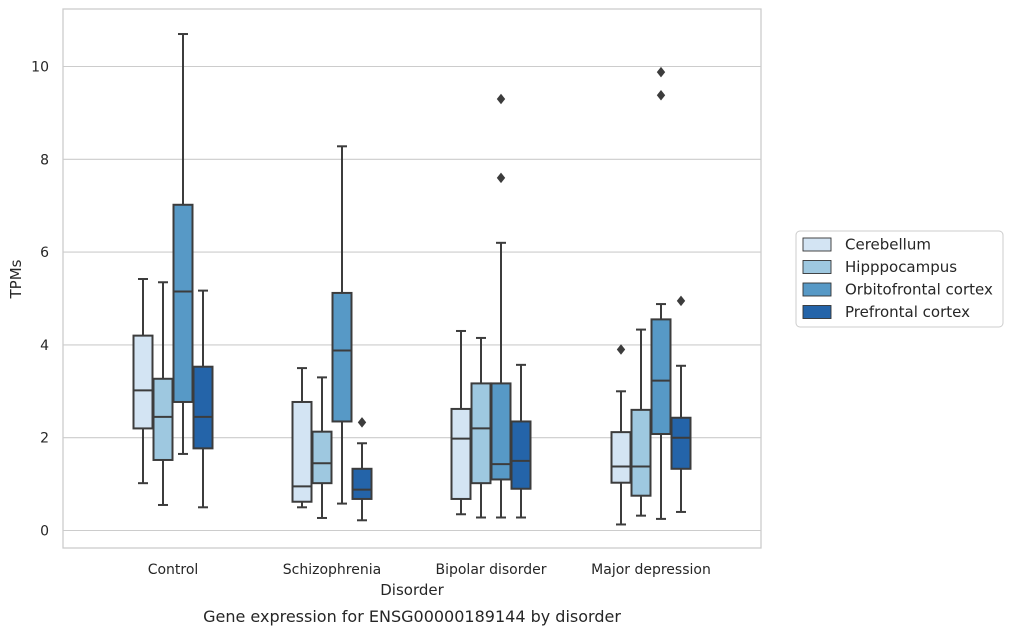 The height and width of the screenshot is (634, 1013). What do you see at coordinates (40, 300) in the screenshot?
I see `y-tick-labels: 0 2 4 6 8 10` at bounding box center [40, 300].